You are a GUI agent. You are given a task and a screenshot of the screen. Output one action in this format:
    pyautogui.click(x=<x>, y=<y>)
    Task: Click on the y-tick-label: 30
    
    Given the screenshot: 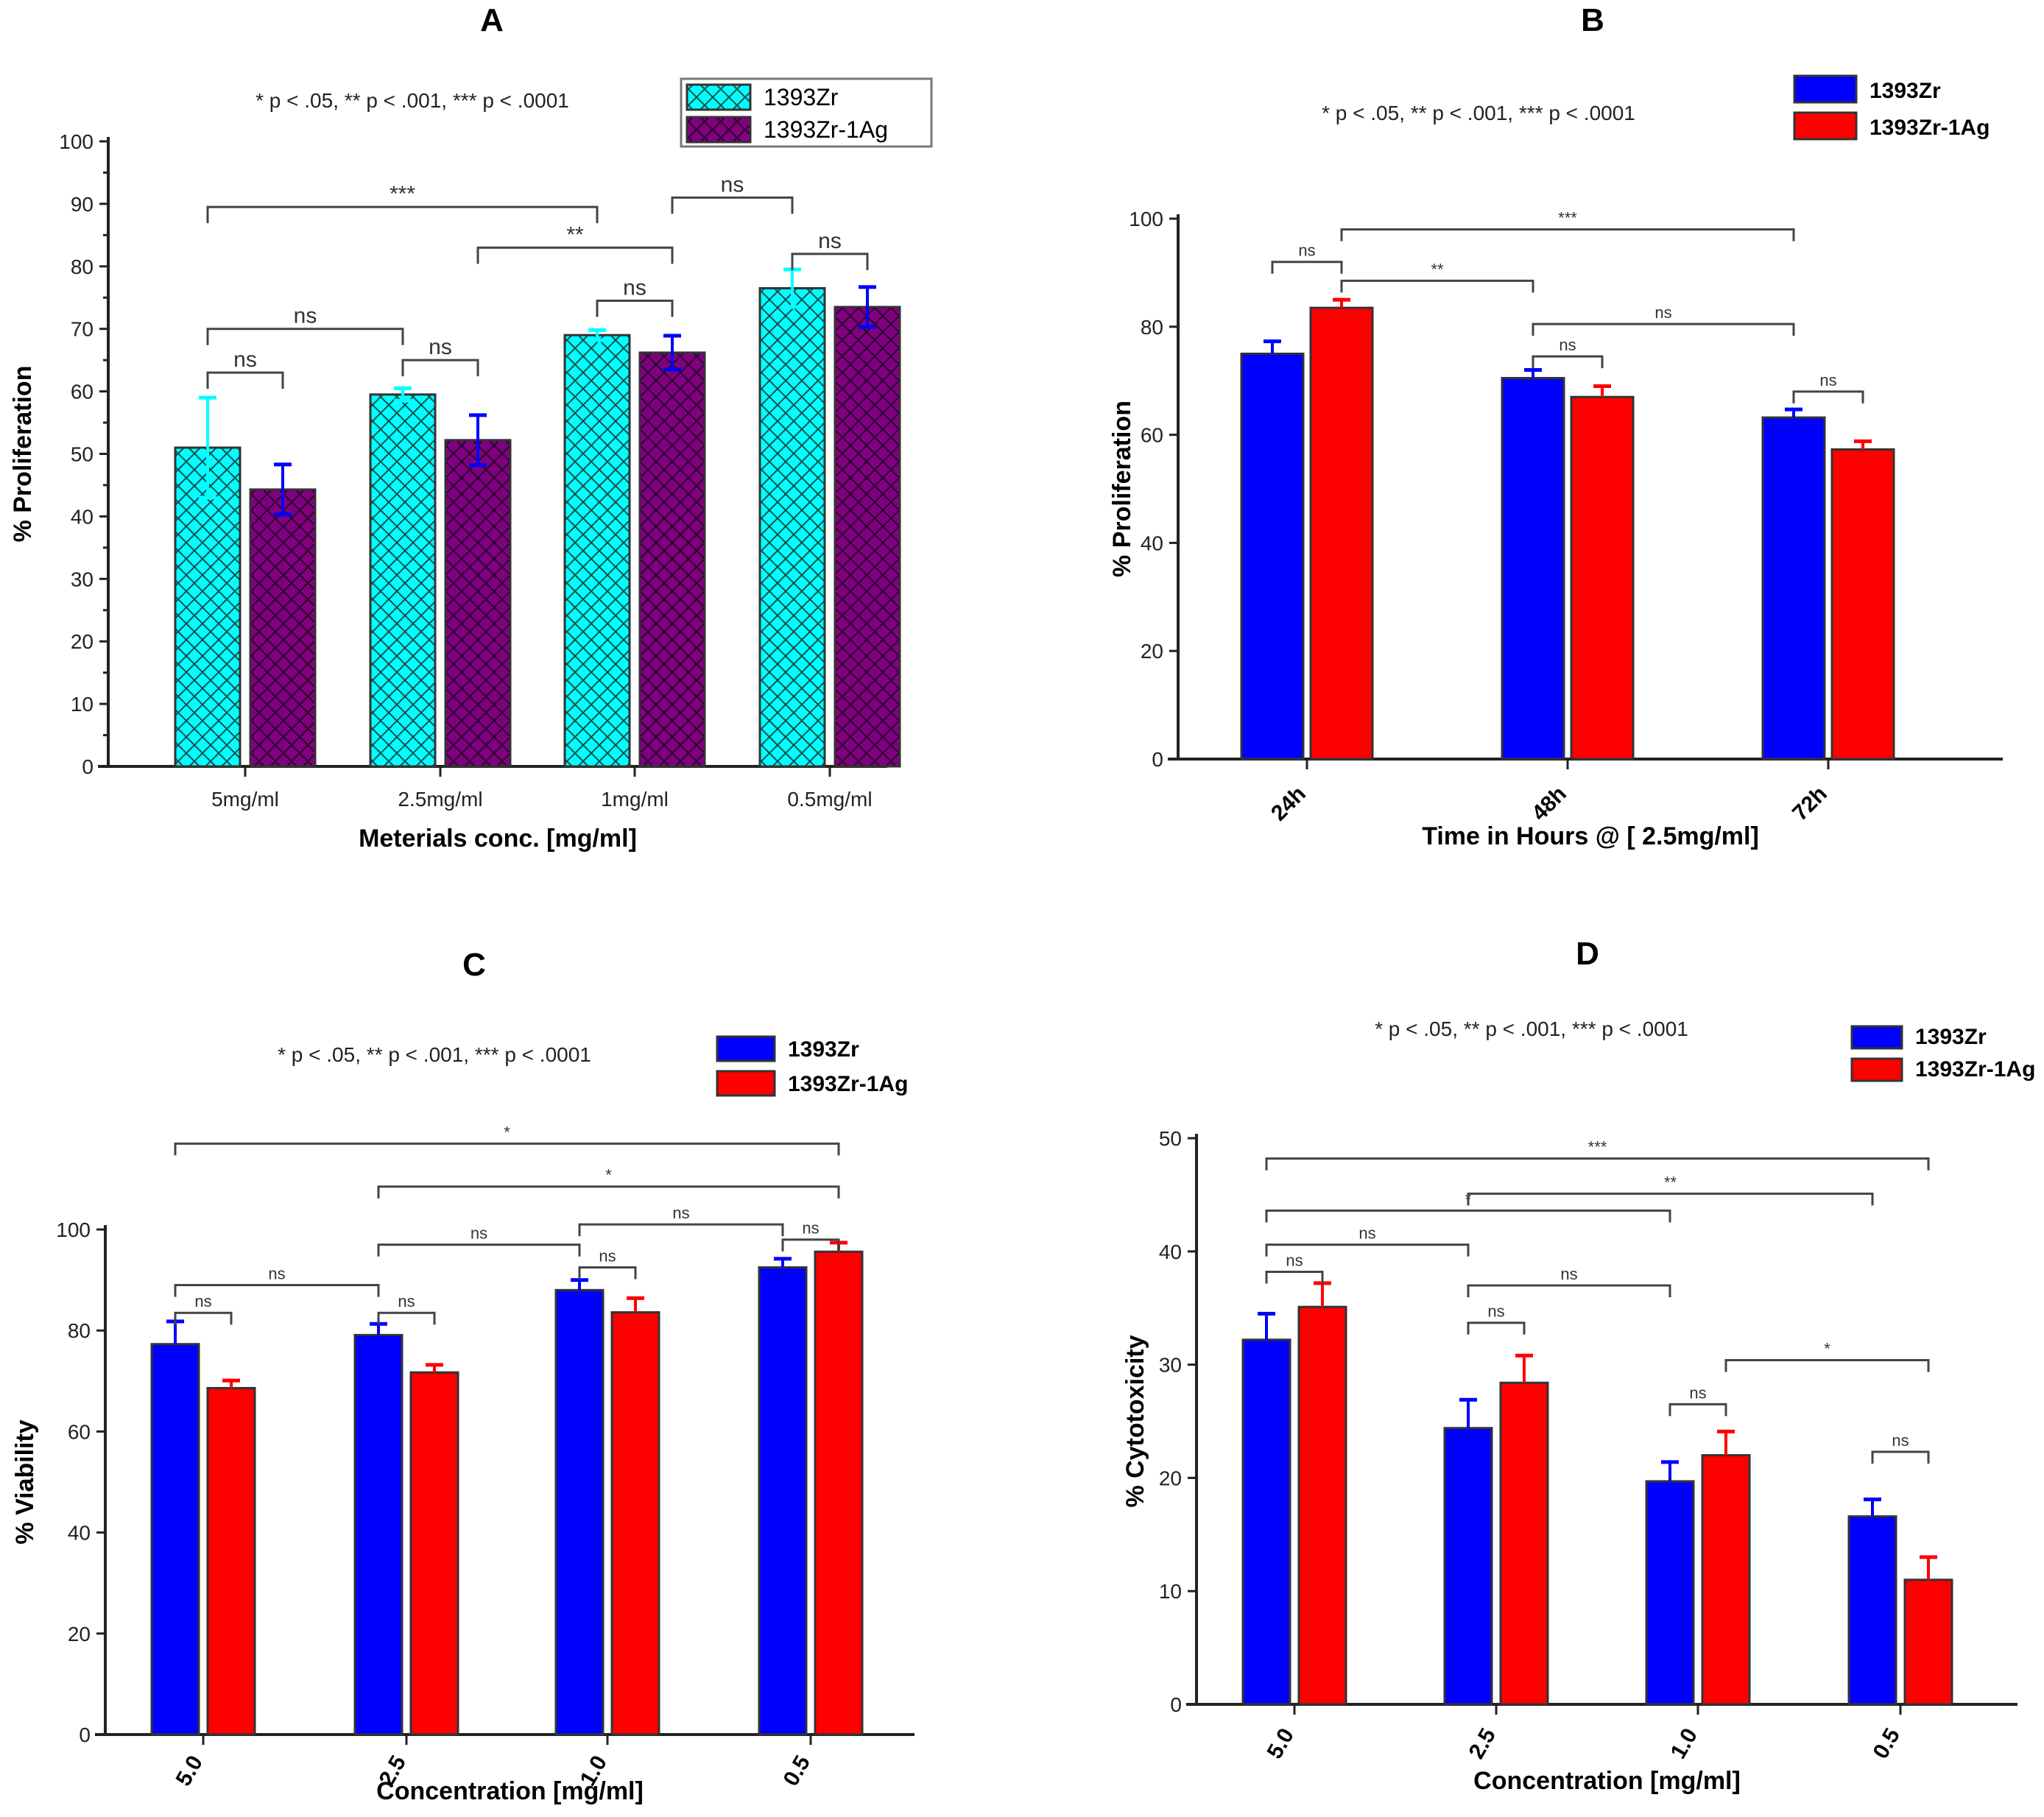 What is the action you would take?
    pyautogui.click(x=1171, y=1365)
    